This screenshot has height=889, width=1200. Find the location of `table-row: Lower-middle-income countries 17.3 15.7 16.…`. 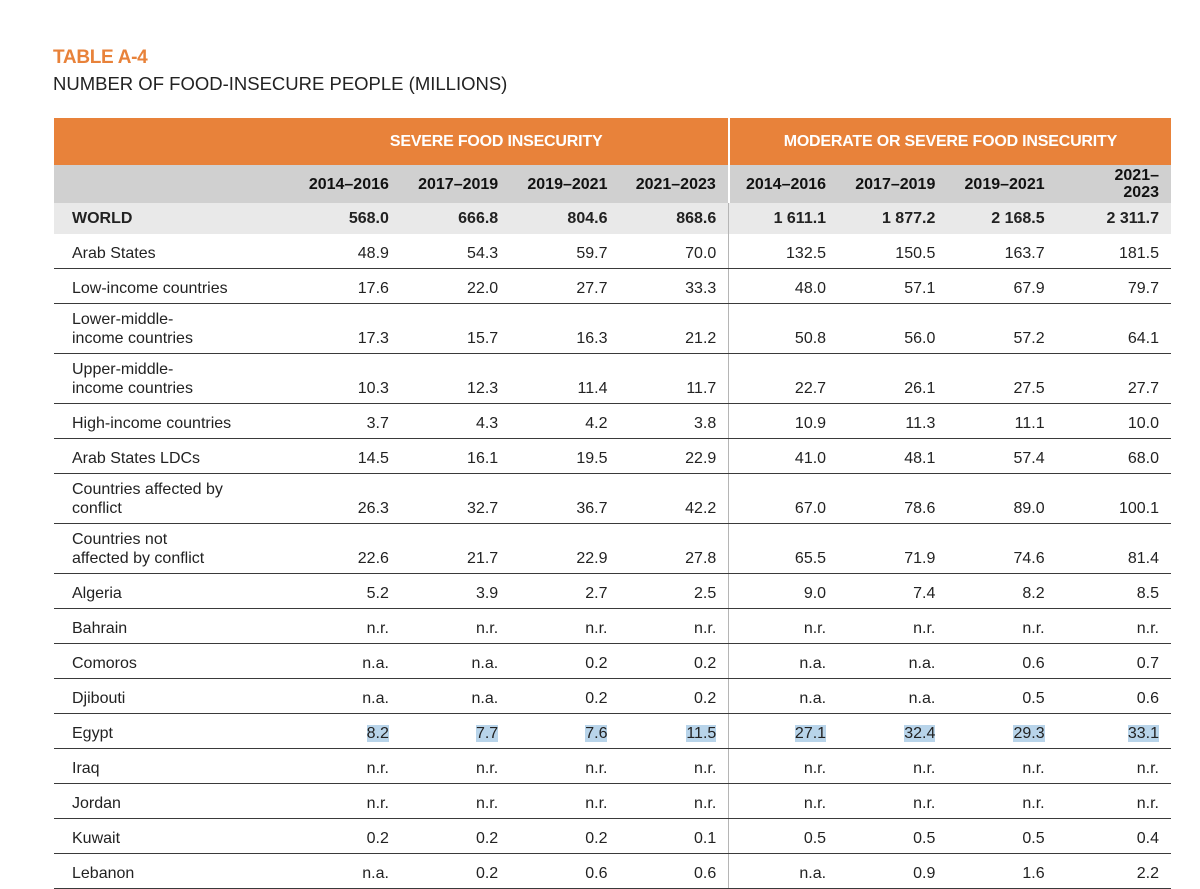

table-row: Lower-middle-income countries 17.3 15.7 16.… is located at coordinates (612, 328).